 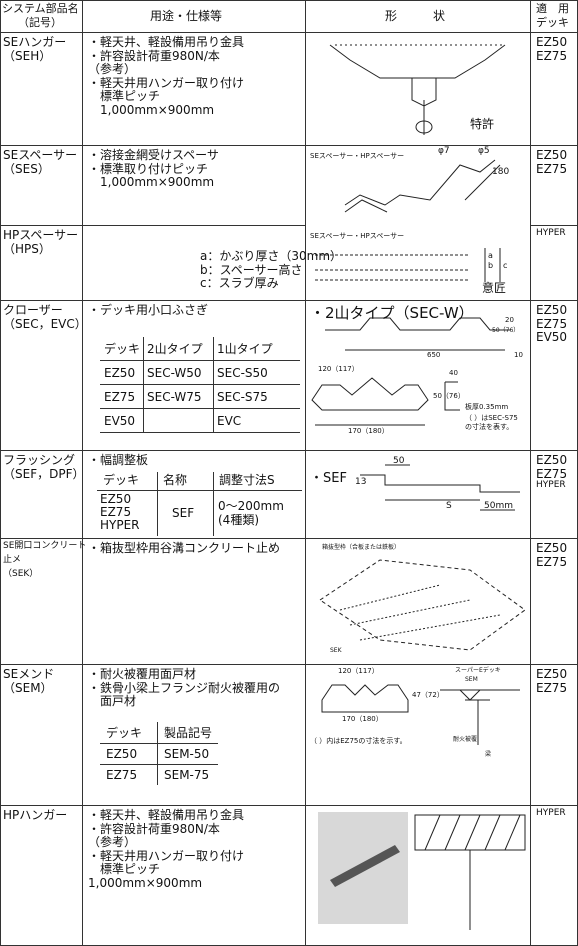 What do you see at coordinates (470, 832) in the screenshot?
I see `hp-section` at bounding box center [470, 832].